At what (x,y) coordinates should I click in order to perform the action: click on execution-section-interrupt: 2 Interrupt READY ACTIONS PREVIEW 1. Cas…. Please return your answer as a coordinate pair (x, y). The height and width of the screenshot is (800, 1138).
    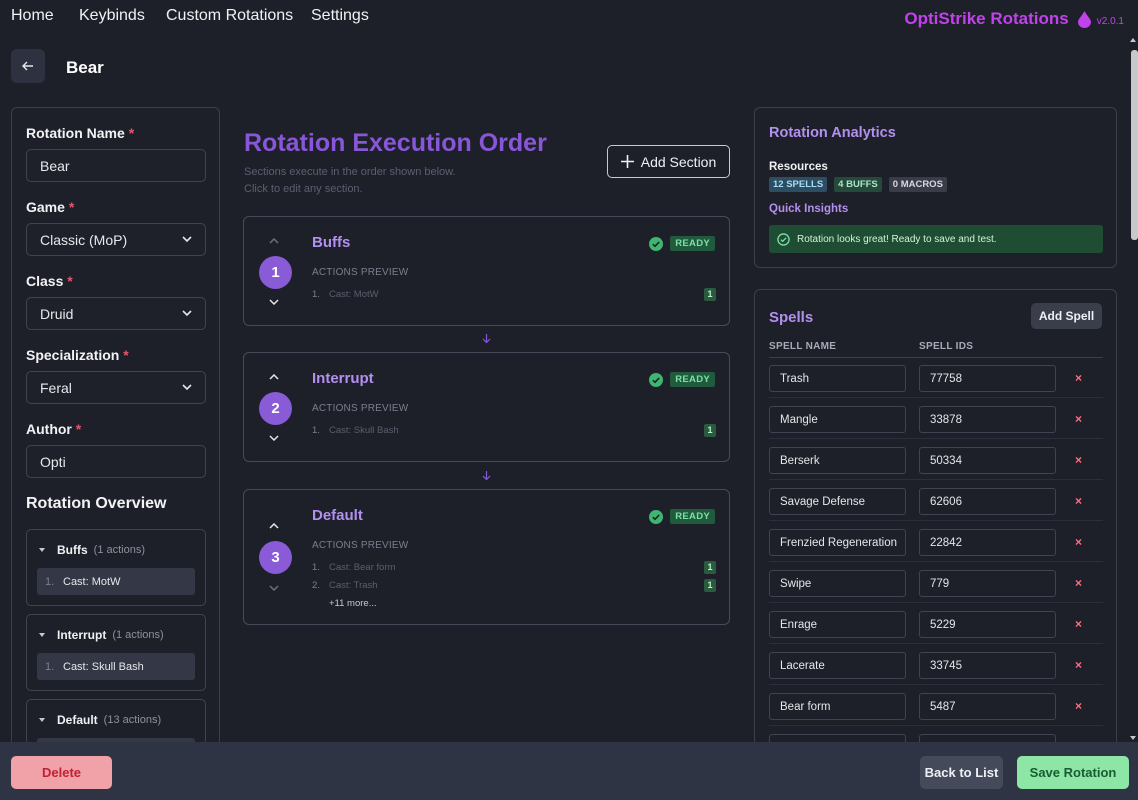
    Looking at the image, I should click on (486, 407).